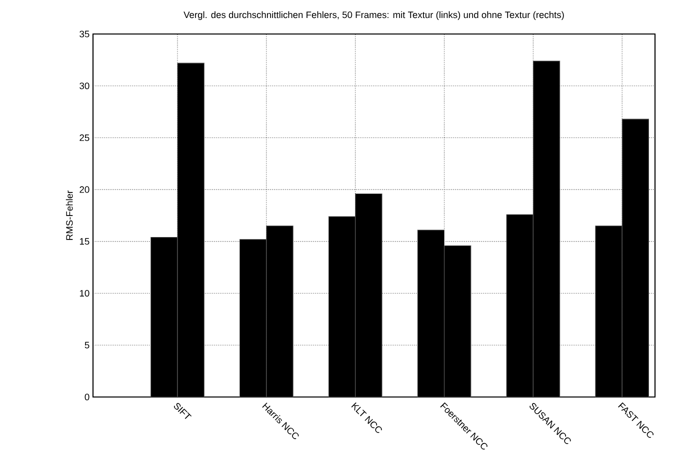 The height and width of the screenshot is (462, 673). I want to click on y-tick-label: 35, so click(85, 34).